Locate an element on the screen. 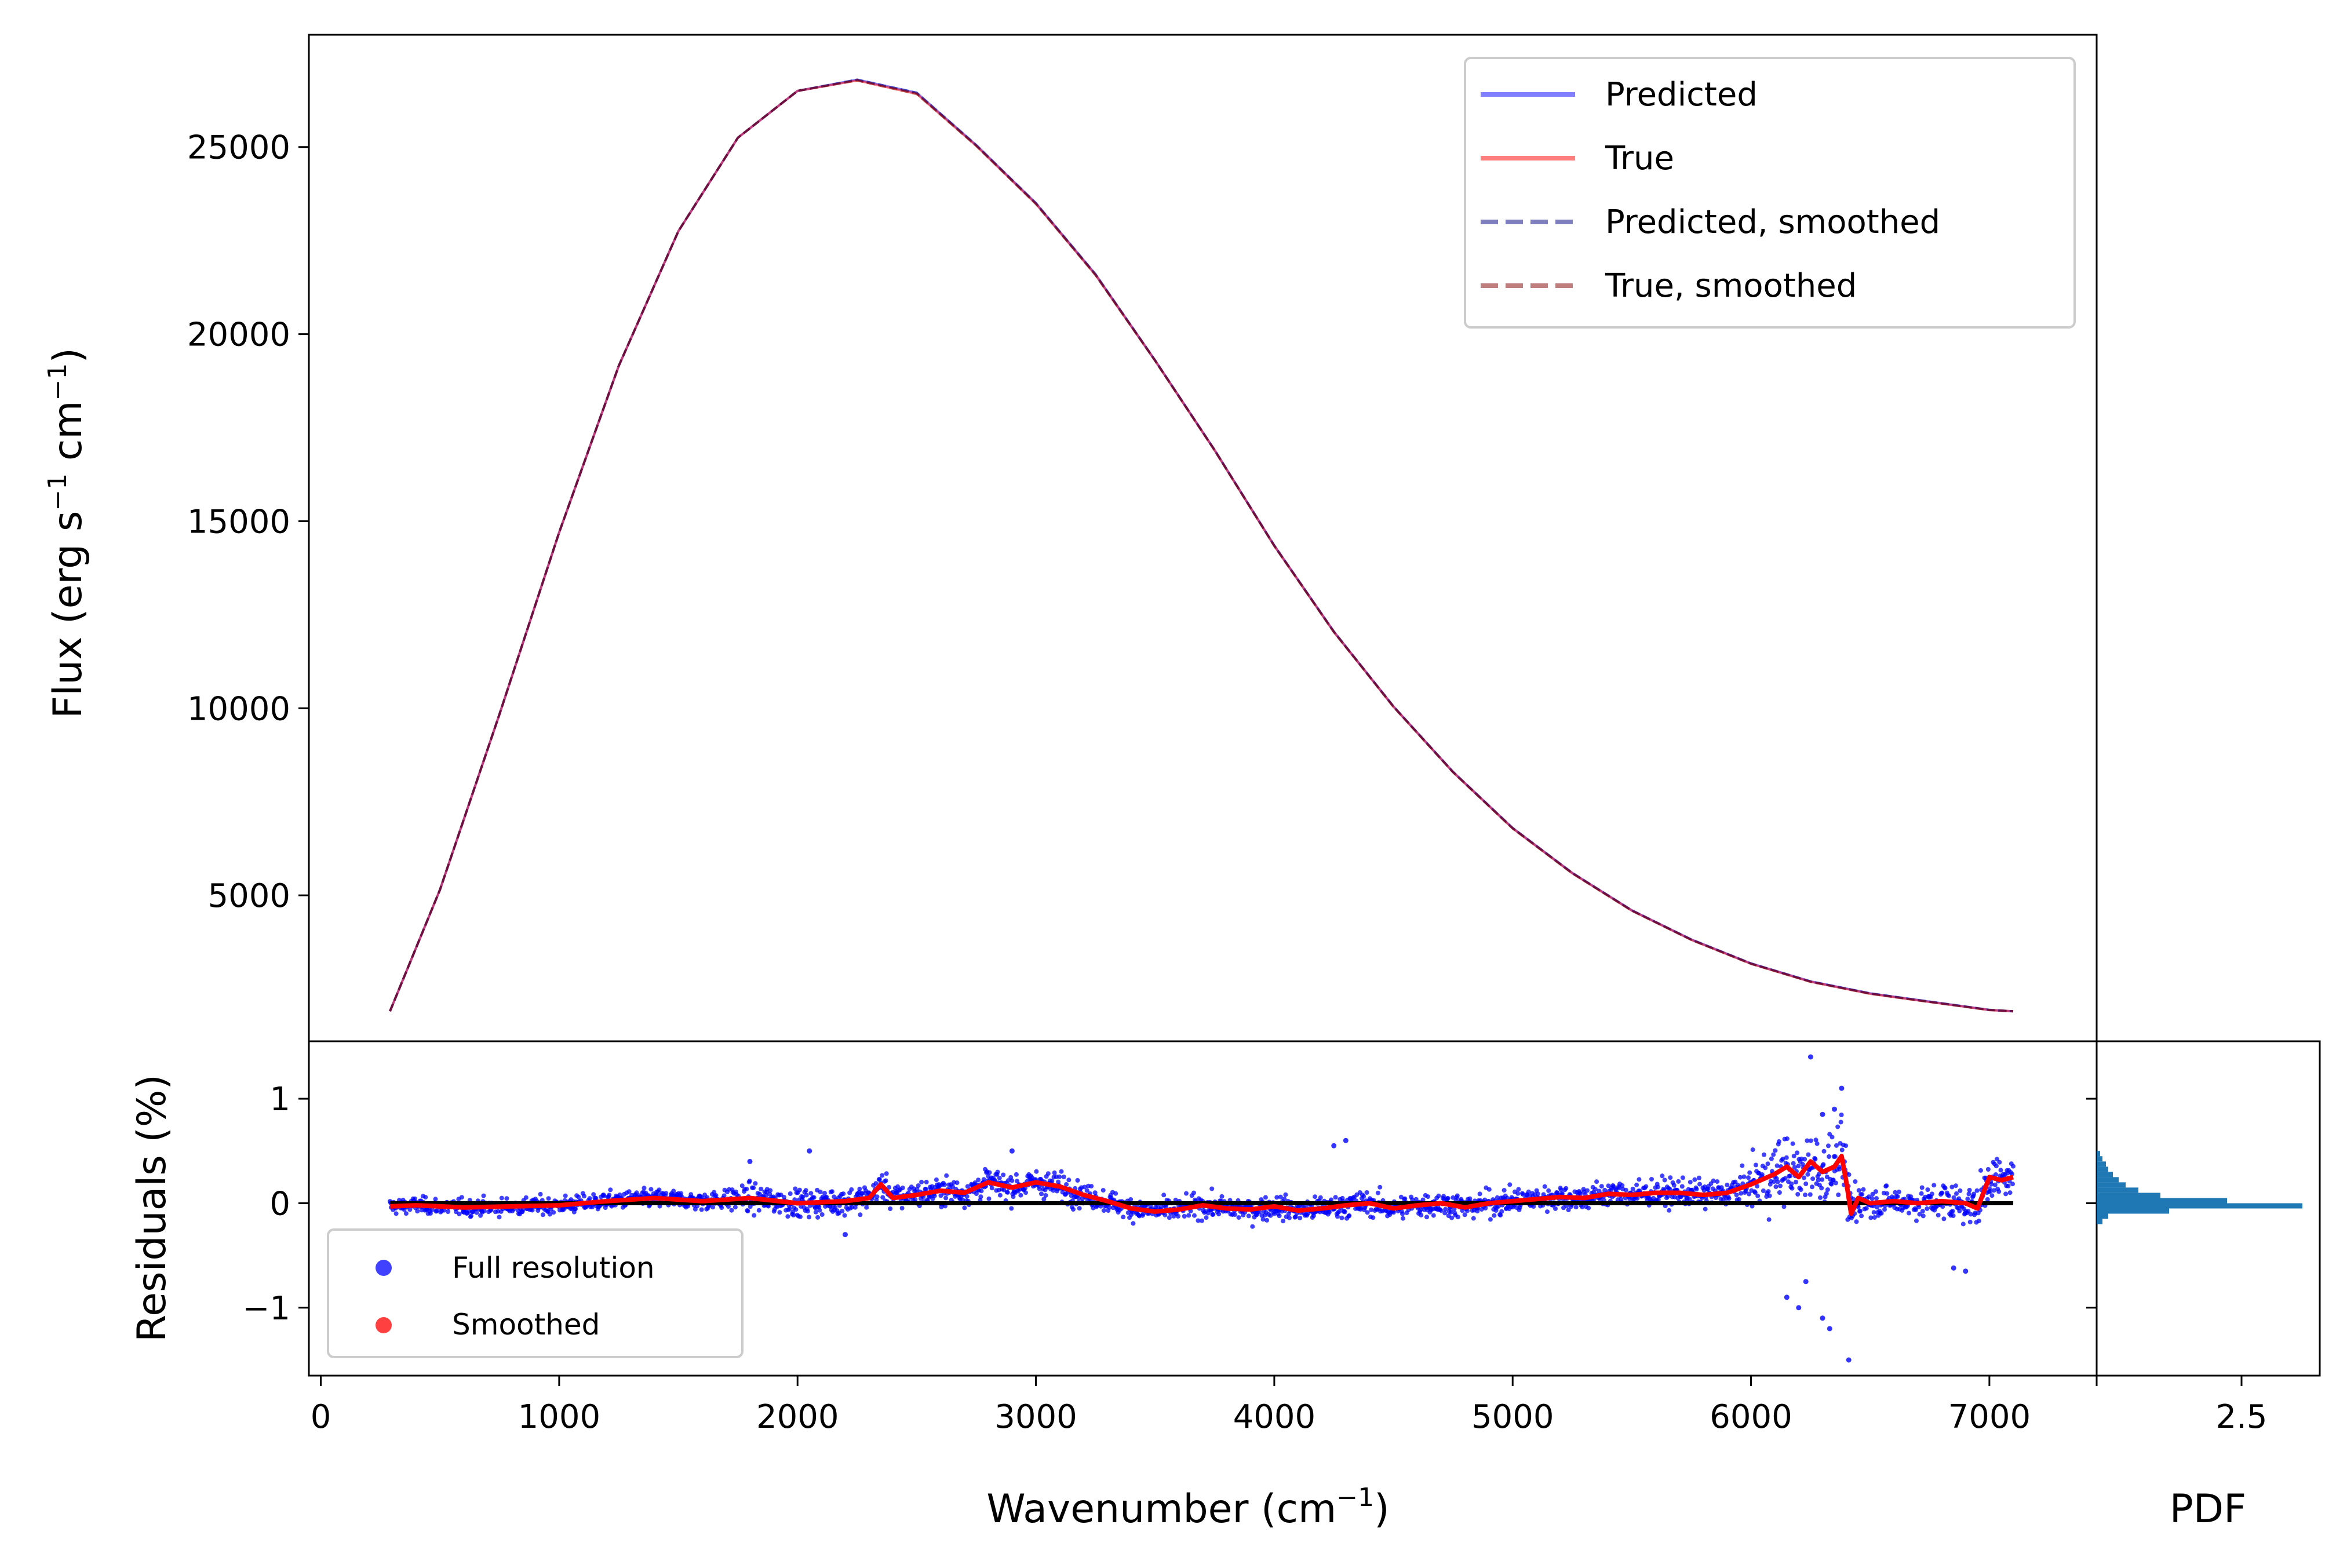  residual-legend-box is located at coordinates (535, 1293).